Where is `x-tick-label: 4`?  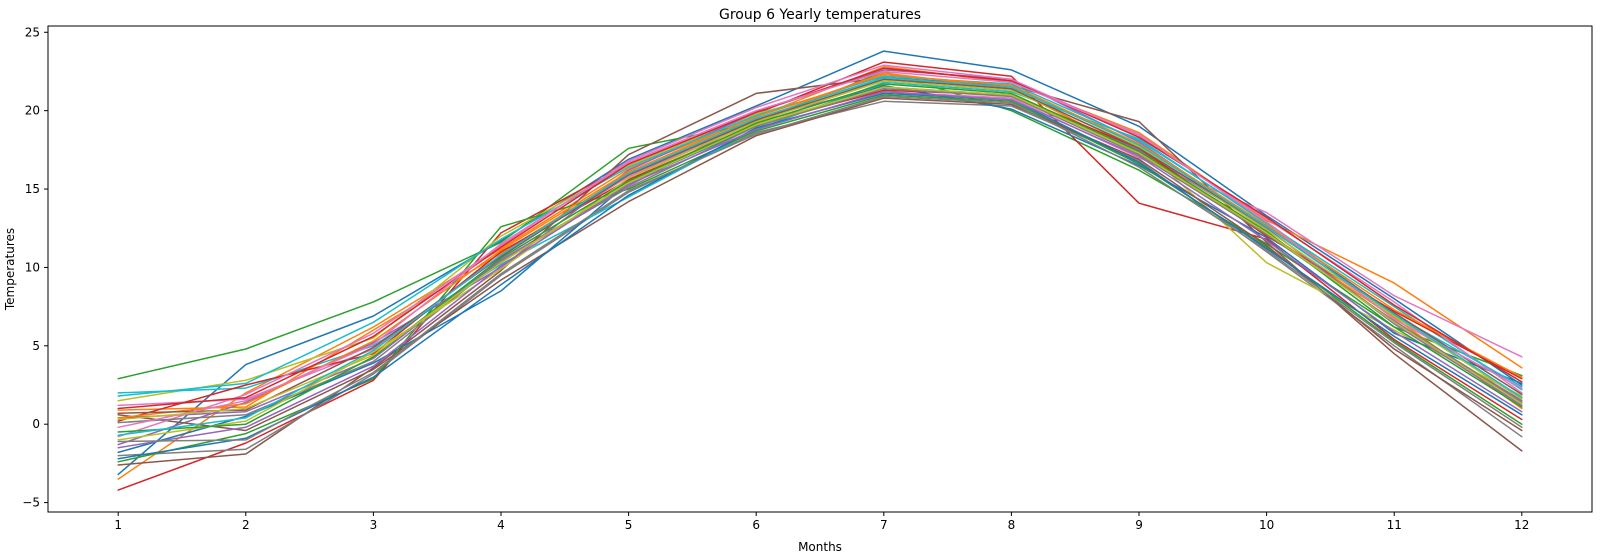
x-tick-label: 4 is located at coordinates (501, 525).